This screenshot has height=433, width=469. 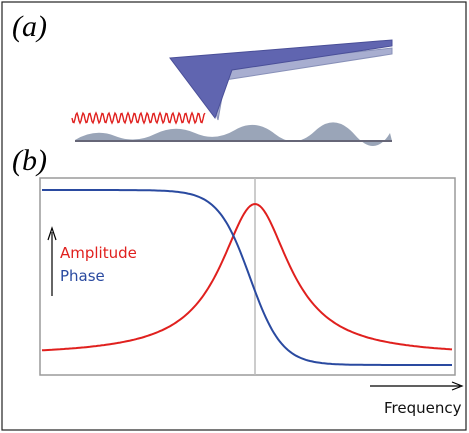 What do you see at coordinates (98, 253) in the screenshot?
I see `legend-amplitude: Amplitude` at bounding box center [98, 253].